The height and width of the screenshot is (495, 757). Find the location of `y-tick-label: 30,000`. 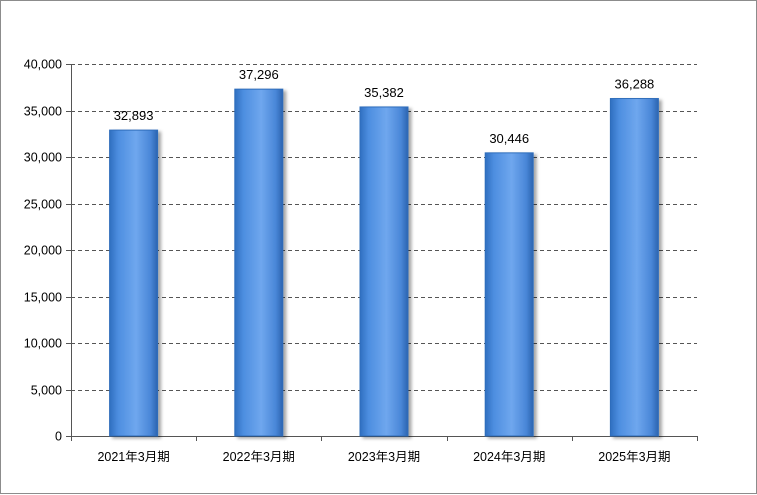

y-tick-label: 30,000 is located at coordinates (43, 158).